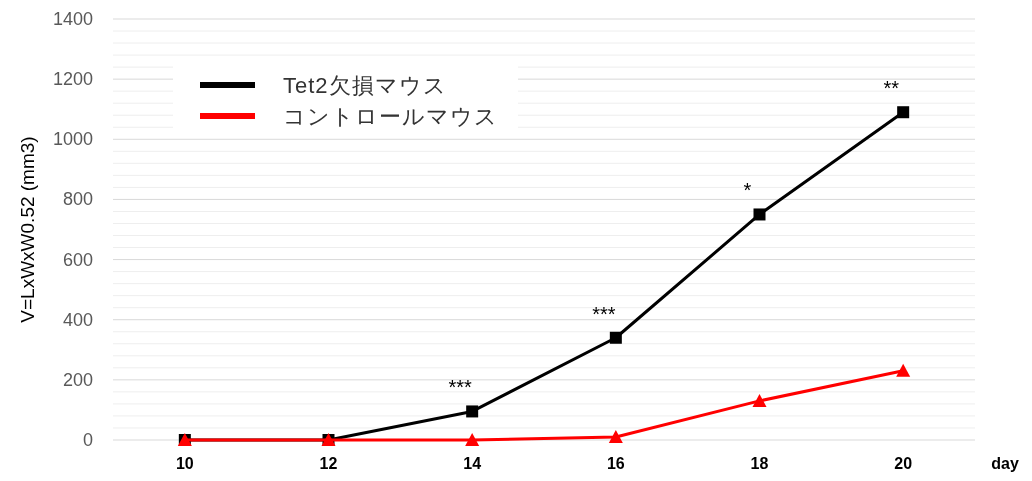 This screenshot has width=1032, height=481. Describe the element at coordinates (759, 463) in the screenshot. I see `x-tick-label: 18` at that location.